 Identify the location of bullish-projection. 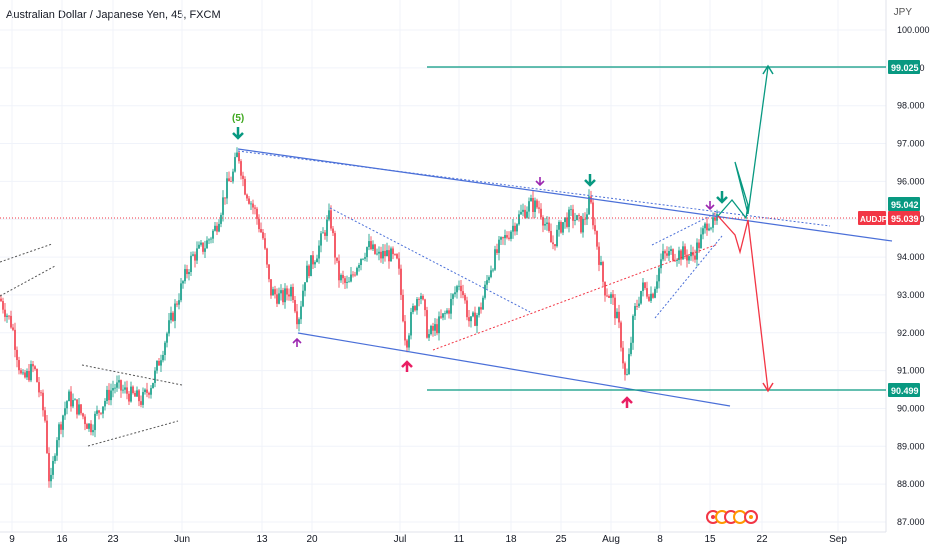
(743, 143).